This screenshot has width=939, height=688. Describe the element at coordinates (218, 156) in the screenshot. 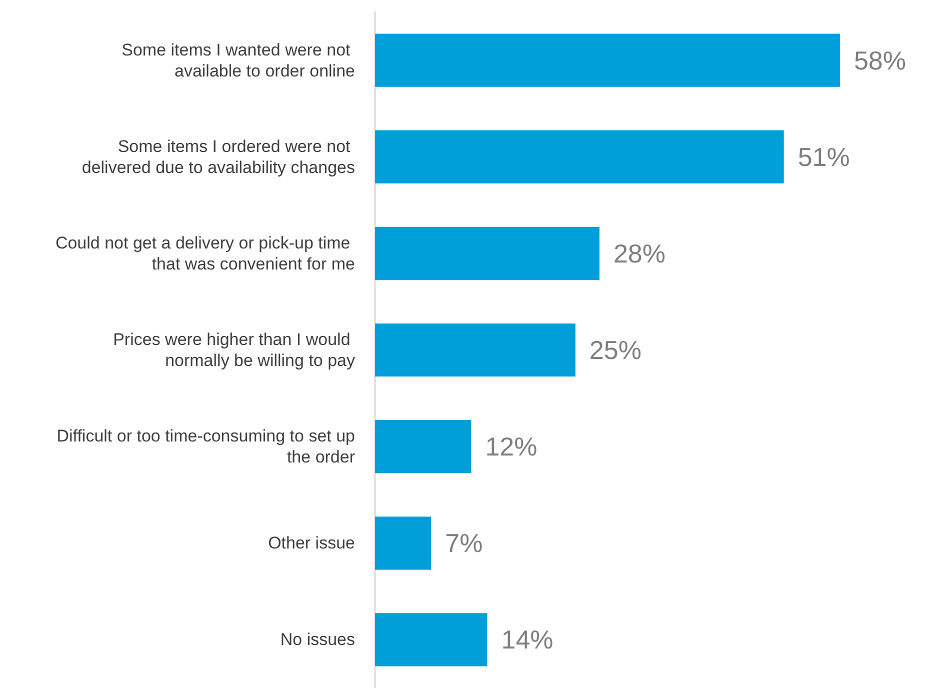

I see `y-tick-label: Some items I ordered were not delivered due to availability changes` at that location.